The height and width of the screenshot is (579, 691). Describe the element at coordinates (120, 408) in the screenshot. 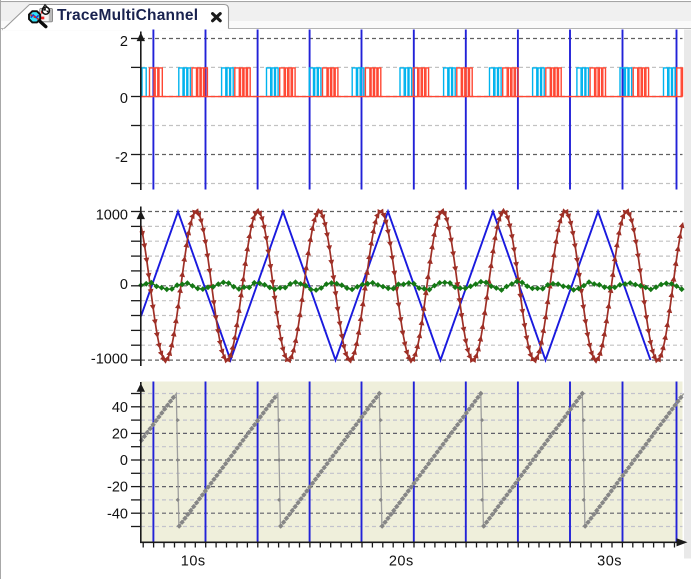

I see `svg-text: 40` at that location.